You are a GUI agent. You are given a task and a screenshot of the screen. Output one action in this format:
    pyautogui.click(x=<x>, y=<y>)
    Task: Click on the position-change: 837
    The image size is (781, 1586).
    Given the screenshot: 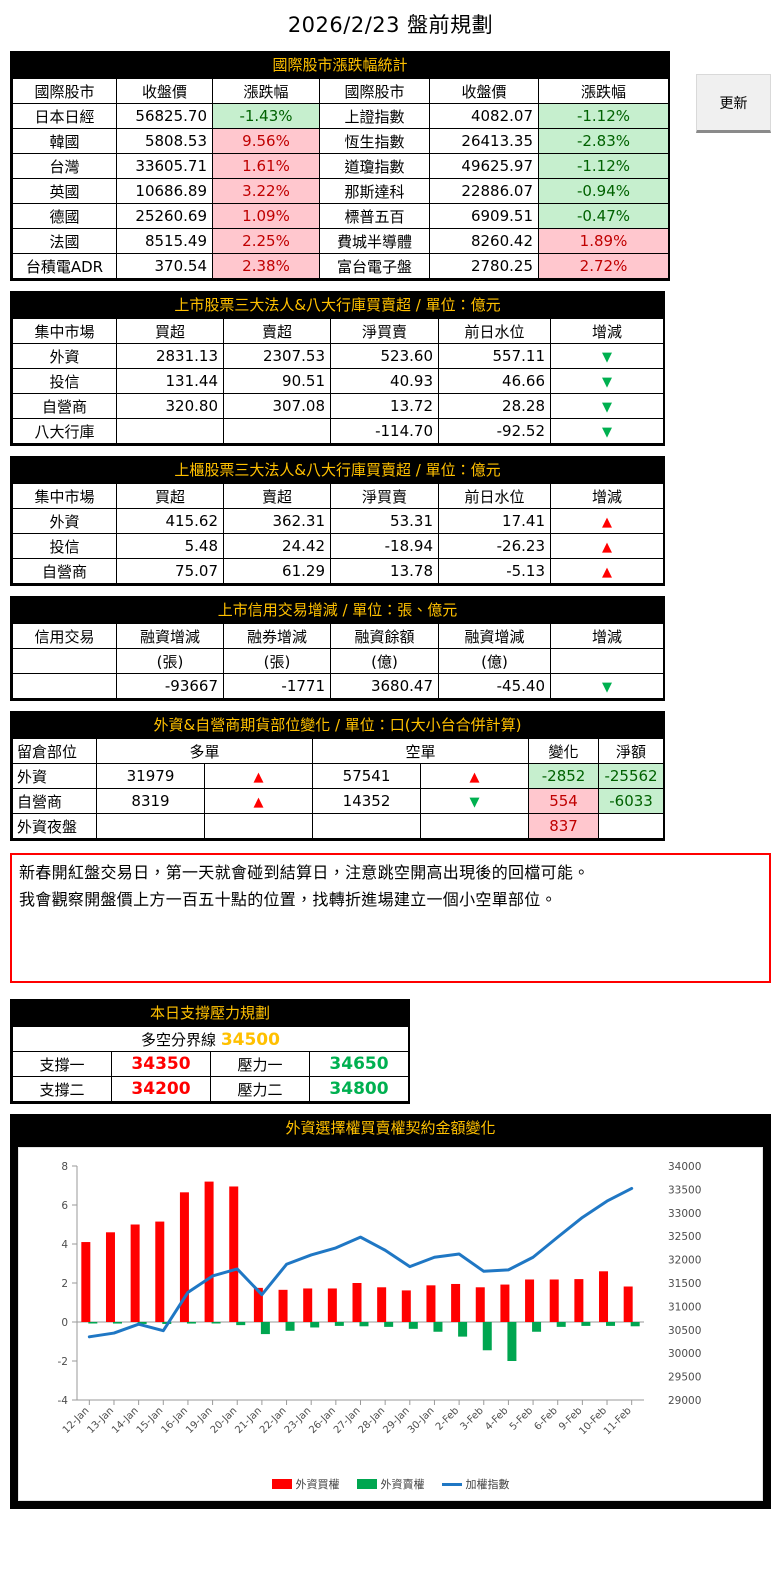 What is the action you would take?
    pyautogui.click(x=564, y=826)
    